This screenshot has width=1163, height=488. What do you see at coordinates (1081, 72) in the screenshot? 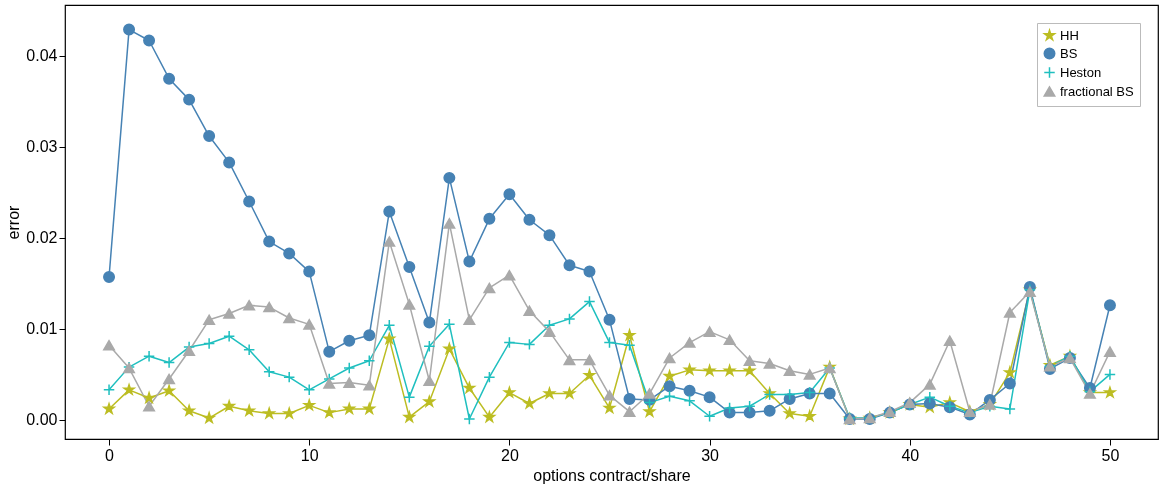
I see `legend-label: Heston` at bounding box center [1081, 72].